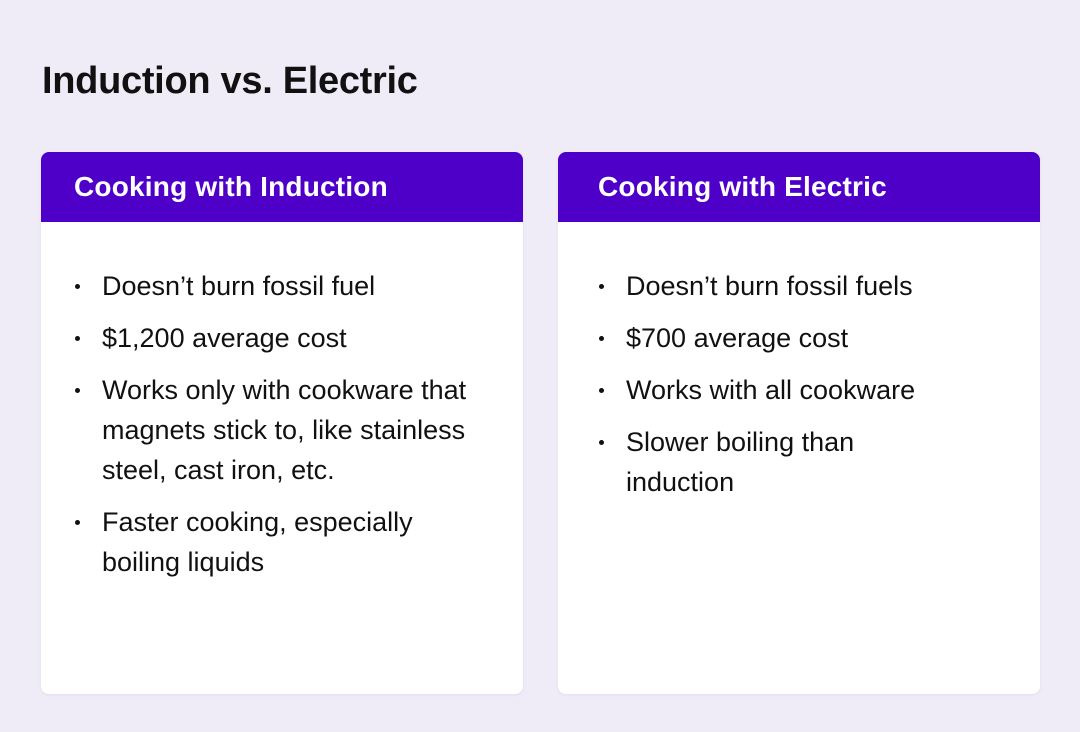 The height and width of the screenshot is (732, 1080). Describe the element at coordinates (230, 81) in the screenshot. I see `page-title: Induction vs. Electric` at that location.